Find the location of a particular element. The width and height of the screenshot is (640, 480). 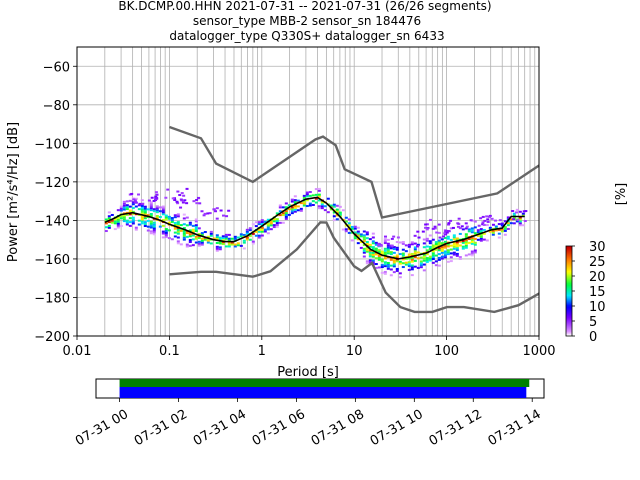

y-axis-label: Power [m²/s⁴/Hz] [dB] is located at coordinates (13, 192).